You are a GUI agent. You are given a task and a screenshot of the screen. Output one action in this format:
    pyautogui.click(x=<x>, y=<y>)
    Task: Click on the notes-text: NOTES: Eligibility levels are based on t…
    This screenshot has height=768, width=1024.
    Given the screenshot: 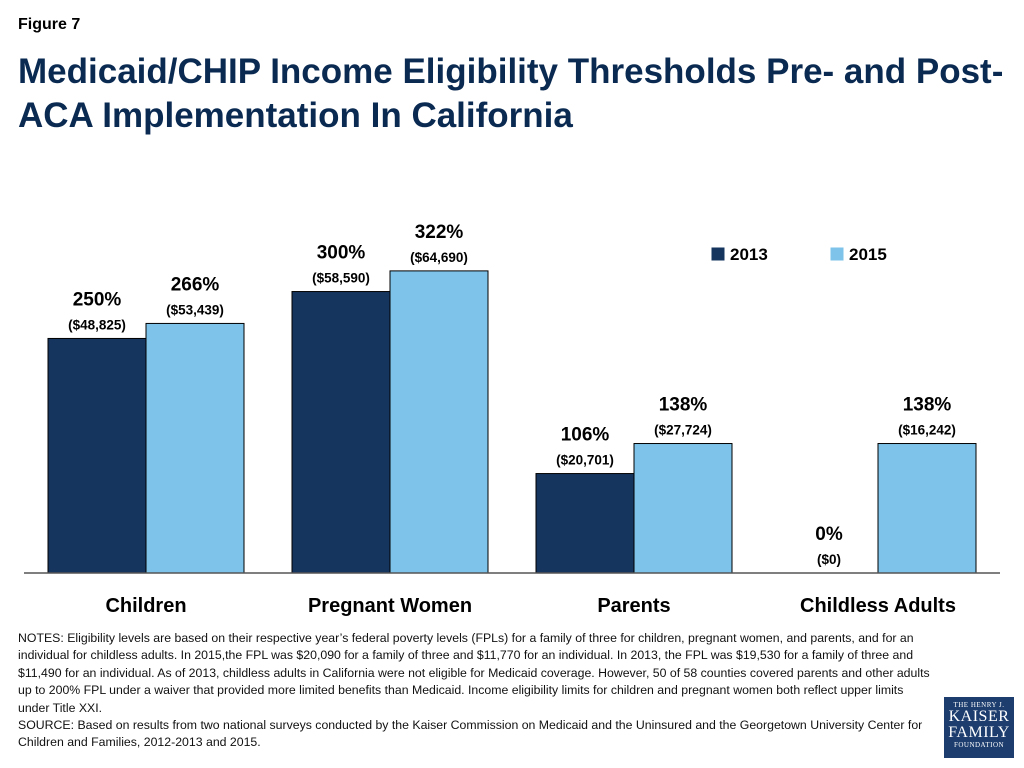 What is the action you would take?
    pyautogui.click(x=474, y=673)
    